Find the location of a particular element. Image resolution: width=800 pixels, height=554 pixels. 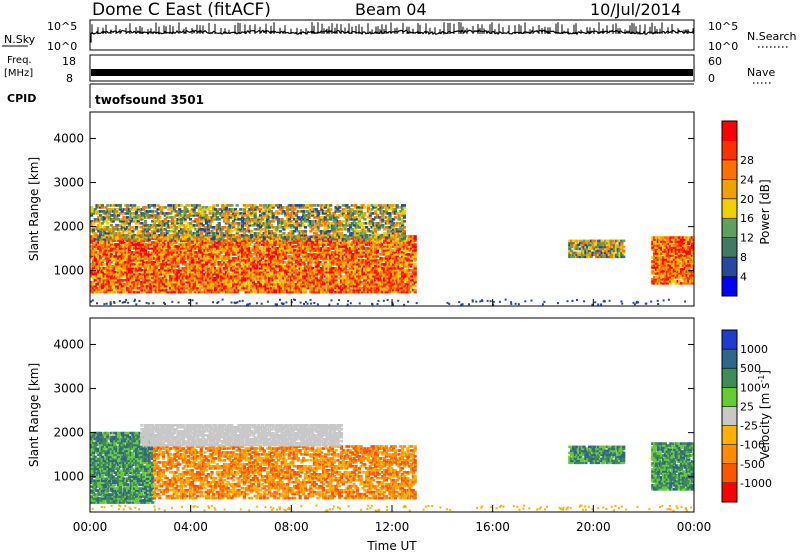

nsky-top-tick: 10^5 is located at coordinates (62, 26).